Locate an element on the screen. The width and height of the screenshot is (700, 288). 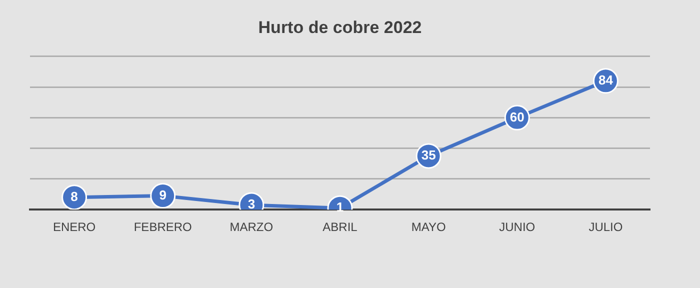
x-tick-label: FEBRERO is located at coordinates (163, 227).